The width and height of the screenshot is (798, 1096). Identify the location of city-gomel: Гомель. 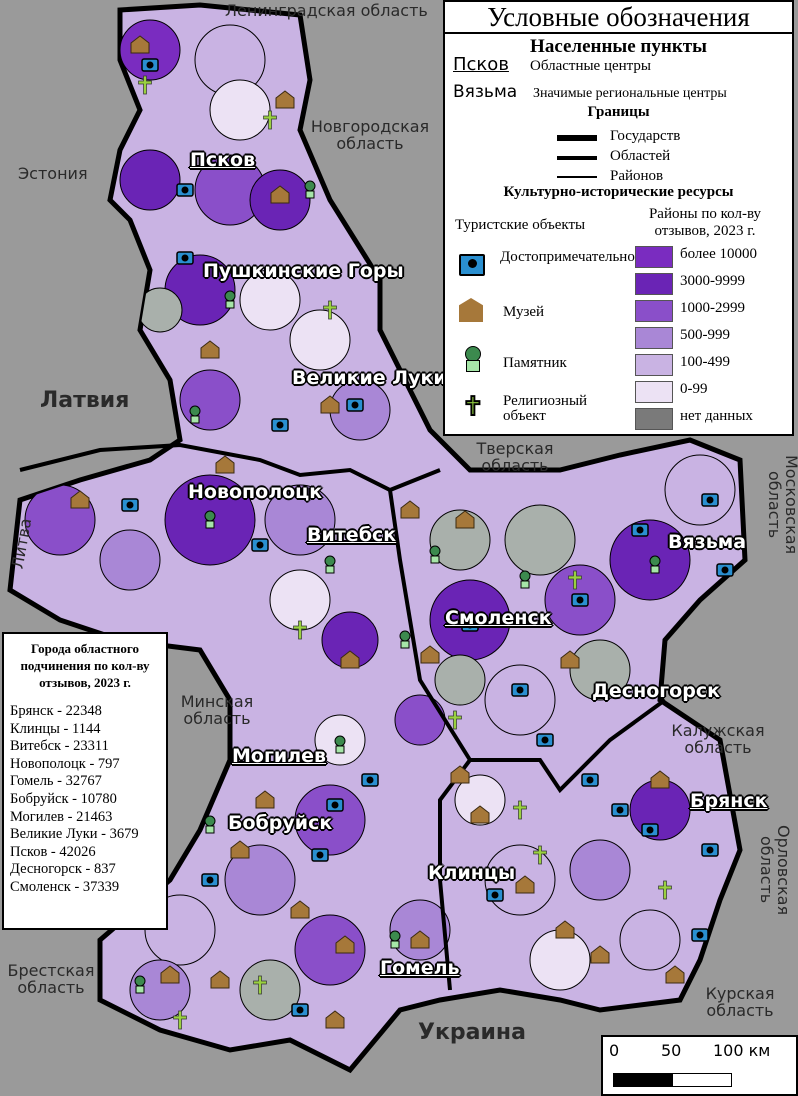
(420, 968).